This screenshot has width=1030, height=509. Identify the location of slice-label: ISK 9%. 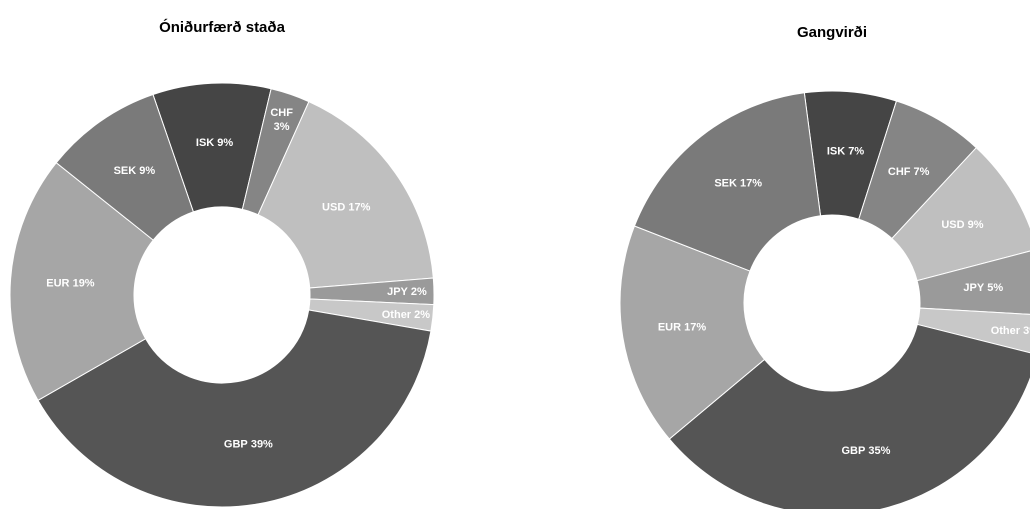
(215, 143).